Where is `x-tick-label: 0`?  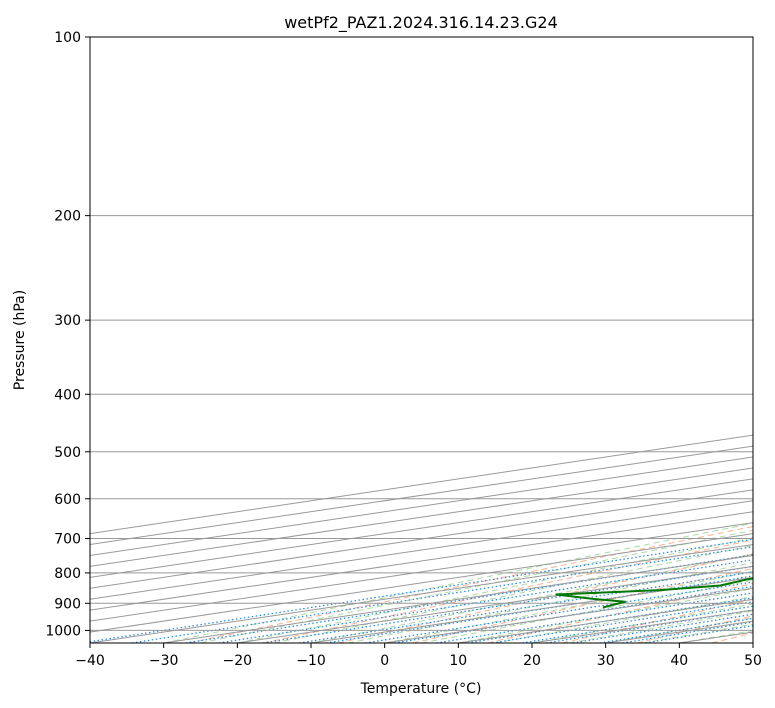
x-tick-label: 0 is located at coordinates (384, 661).